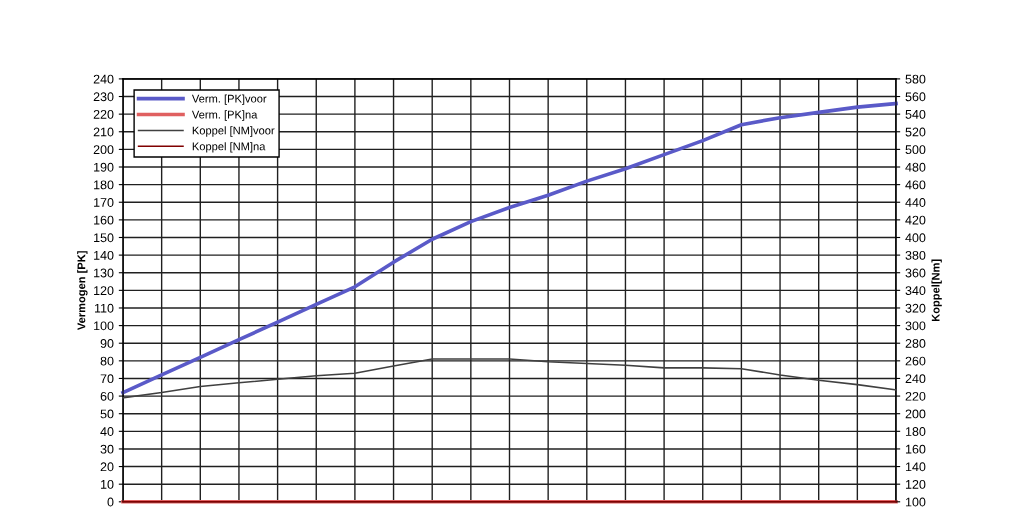 The height and width of the screenshot is (526, 1022). What do you see at coordinates (915, 220) in the screenshot?
I see `y2-tick-label: 420` at bounding box center [915, 220].